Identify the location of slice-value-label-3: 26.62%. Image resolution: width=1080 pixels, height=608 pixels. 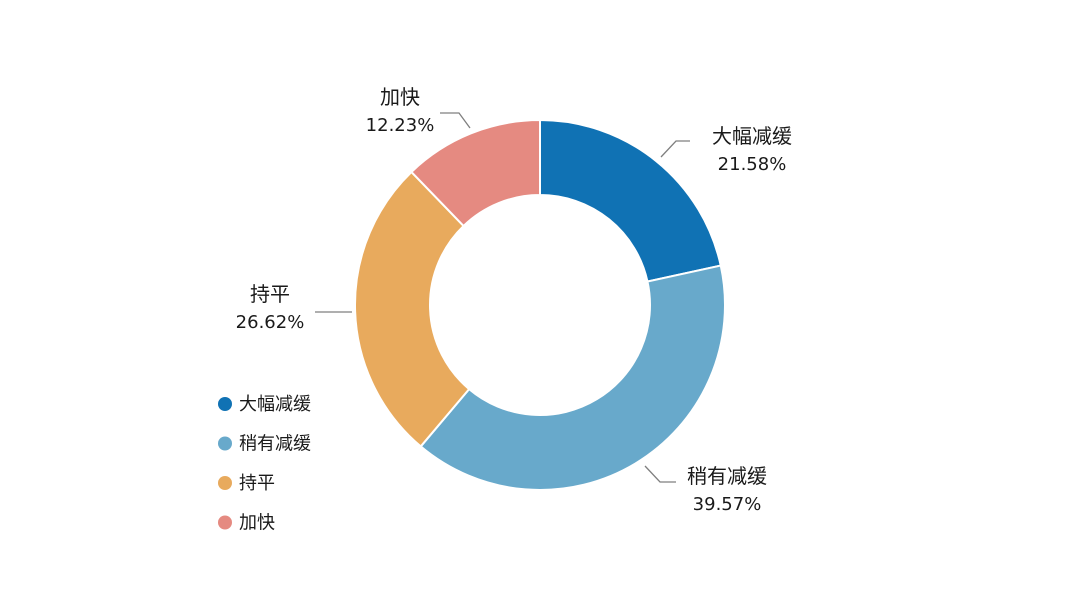
(270, 322).